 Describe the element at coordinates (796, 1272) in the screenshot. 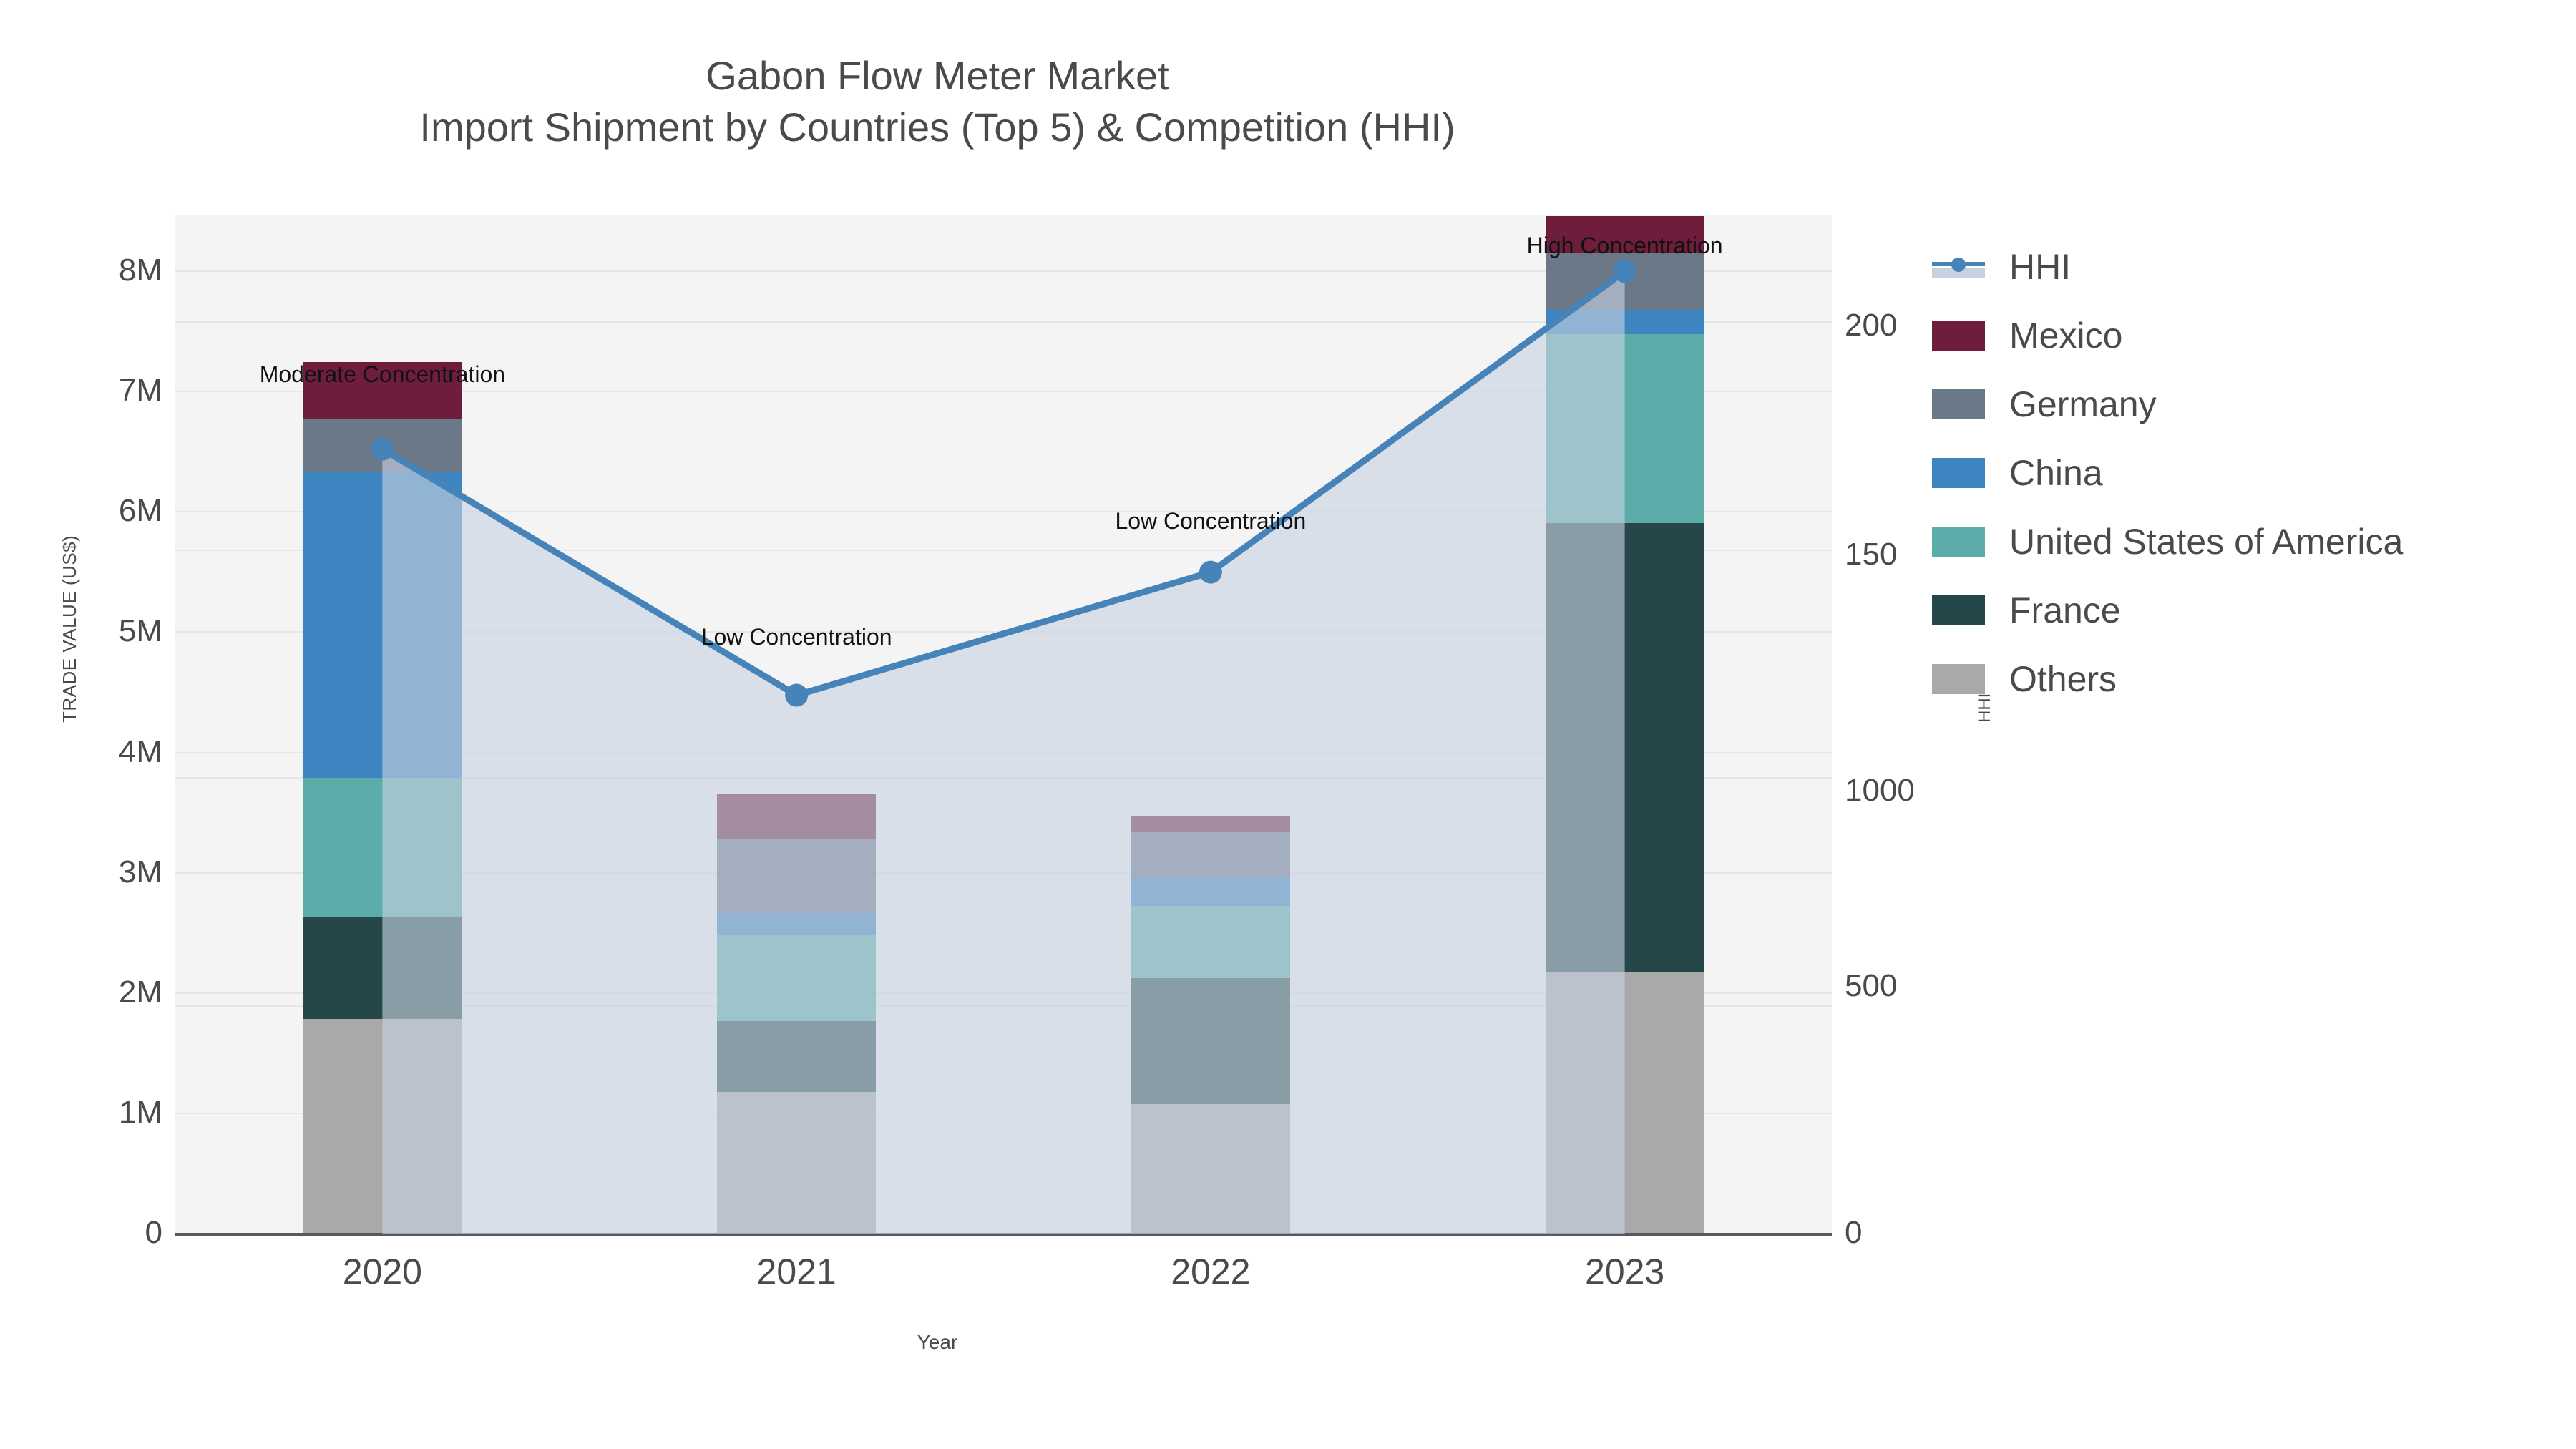

I see `x-axis-tick: 2021` at that location.